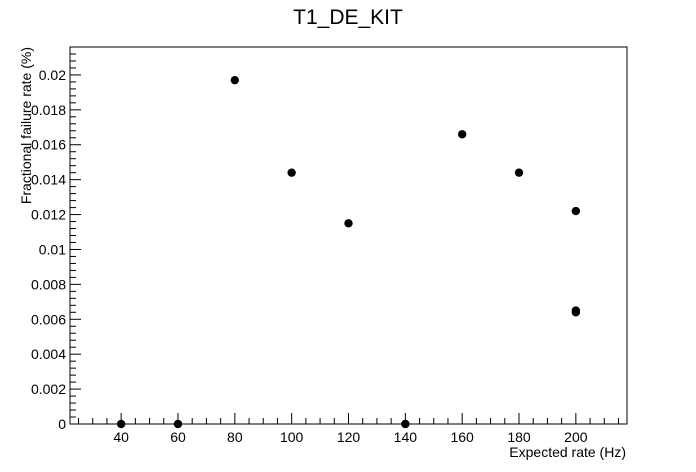  What do you see at coordinates (48, 145) in the screenshot?
I see `y-tick-label: 0.016` at bounding box center [48, 145].